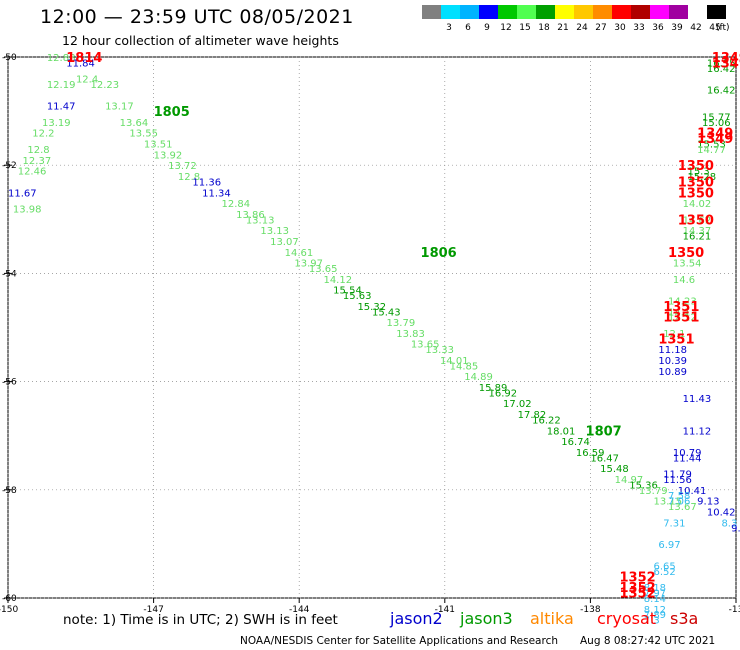 Image resolution: width=740 pixels, height=650 pixels. Describe the element at coordinates (206, 182) in the screenshot. I see `wave-height-point: 11.36` at that location.